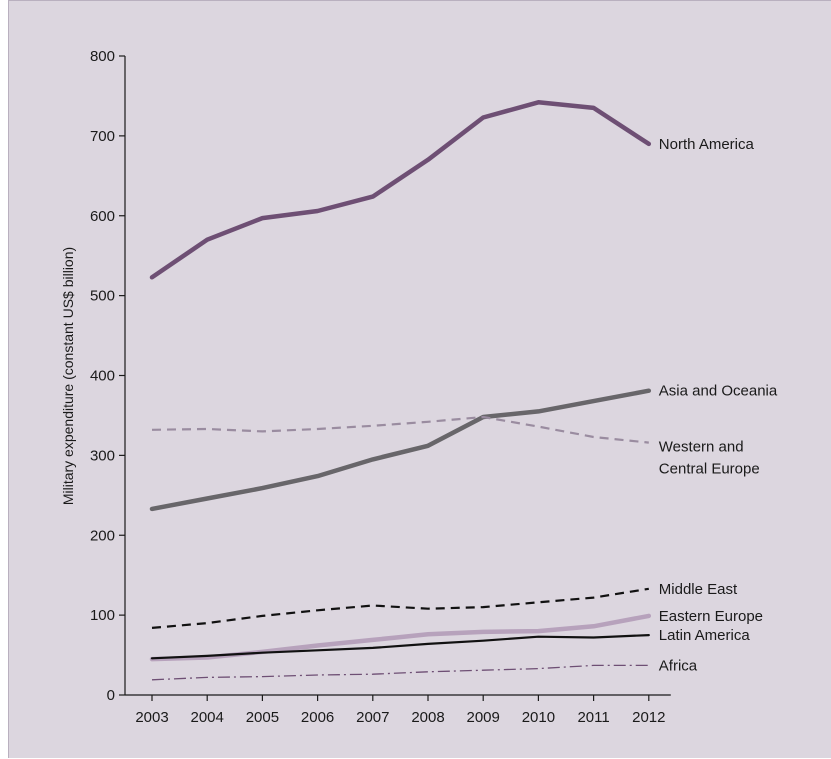 The width and height of the screenshot is (831, 759). Describe the element at coordinates (538, 717) in the screenshot. I see `x-tick-label: 2010` at that location.